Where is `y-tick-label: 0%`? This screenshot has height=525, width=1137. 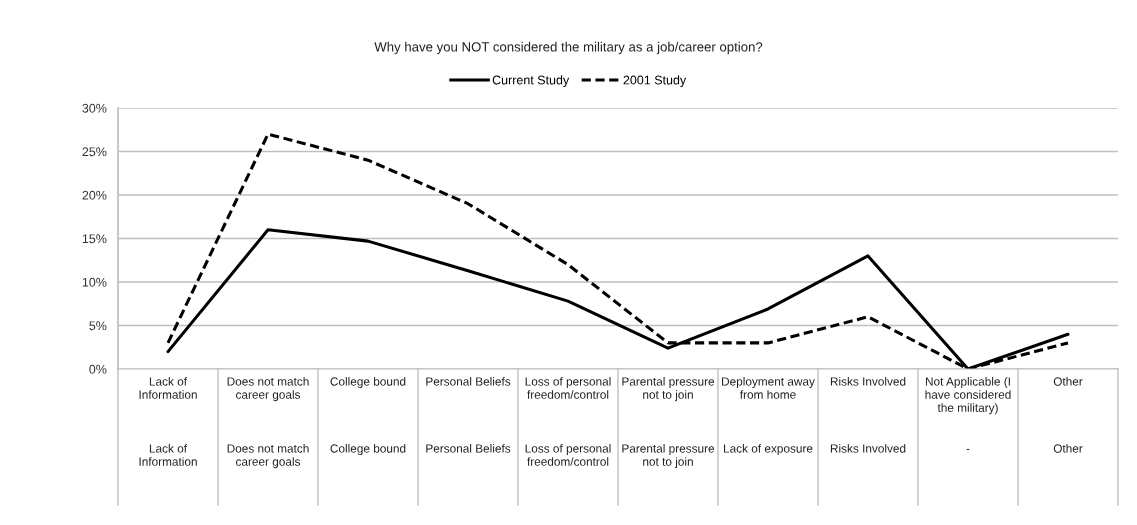 y-tick-label: 0% is located at coordinates (98, 369).